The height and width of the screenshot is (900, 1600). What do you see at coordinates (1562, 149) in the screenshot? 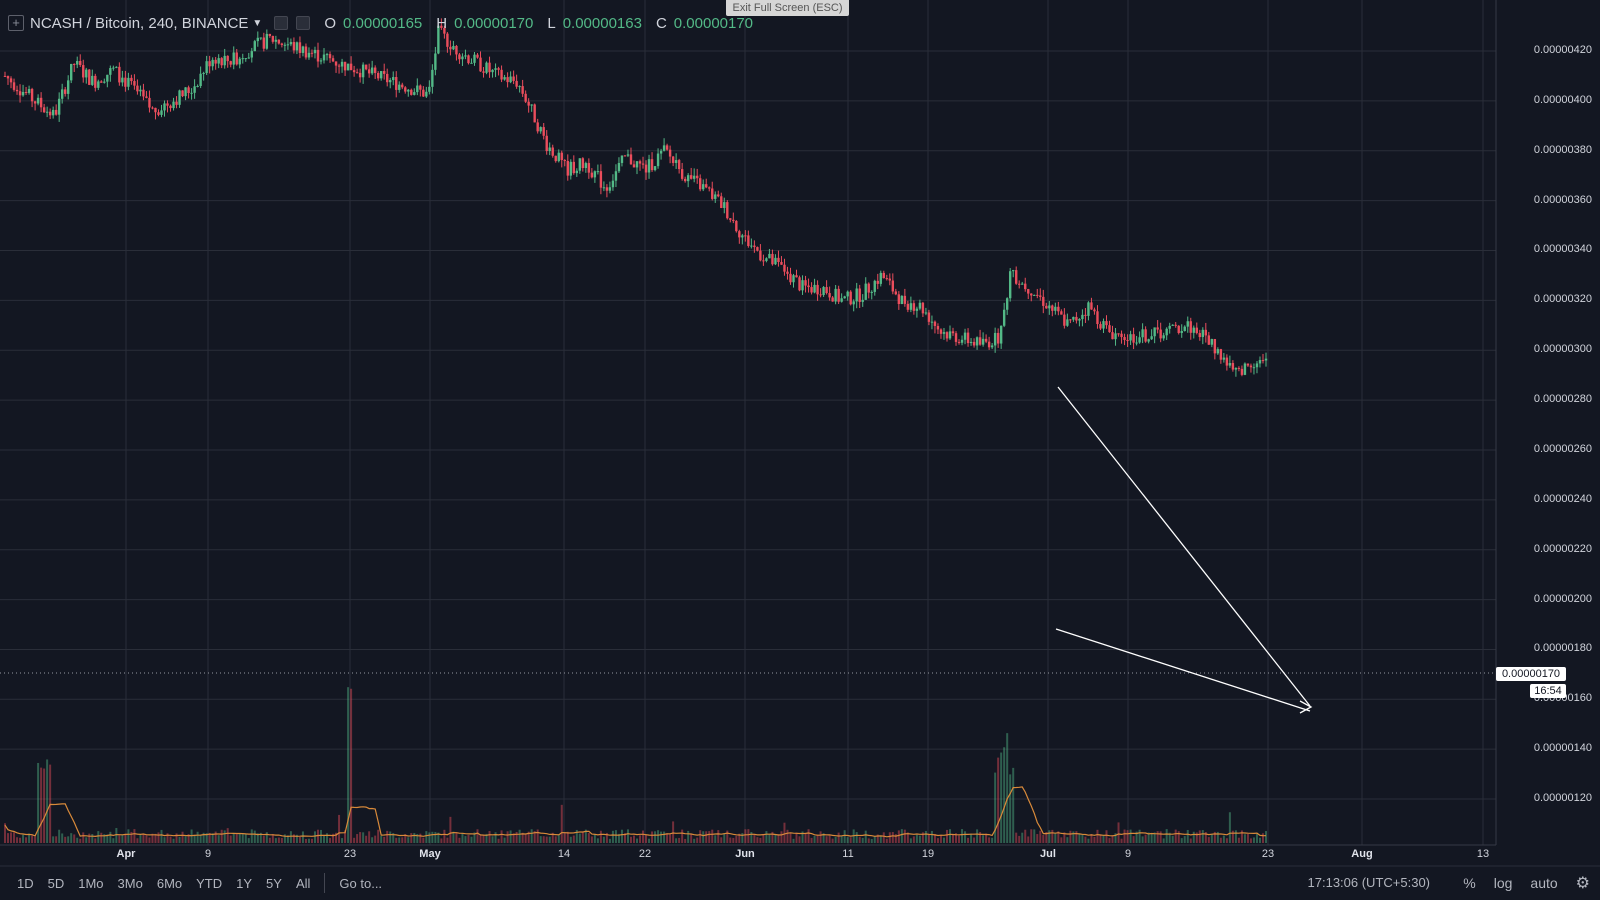
I see `price-axis-label: 0.00000380` at bounding box center [1562, 149].